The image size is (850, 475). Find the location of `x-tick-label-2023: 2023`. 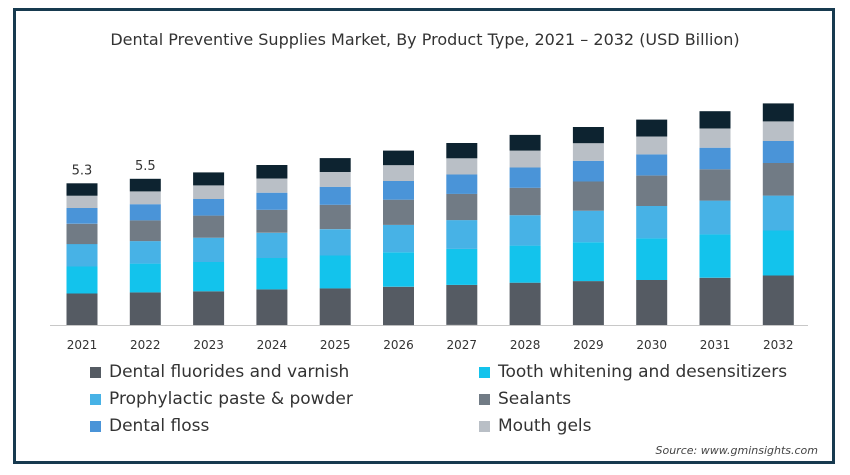

x-tick-label-2023: 2023 is located at coordinates (208, 345).